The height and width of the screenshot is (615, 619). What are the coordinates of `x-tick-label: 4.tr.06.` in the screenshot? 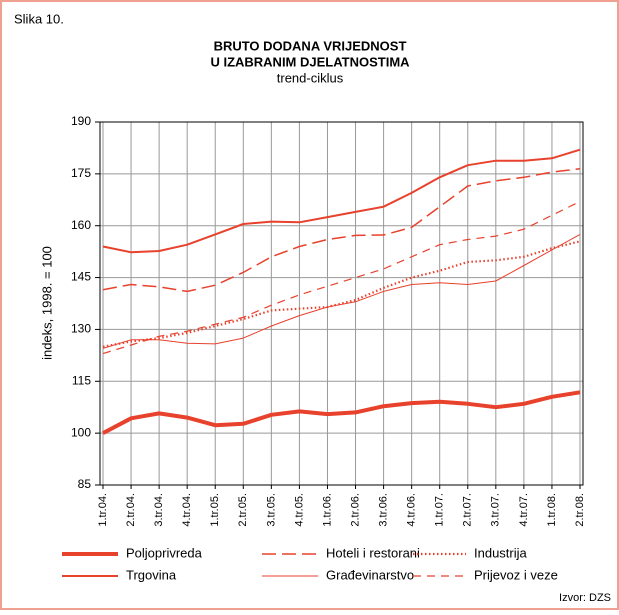 It's located at (412, 510).